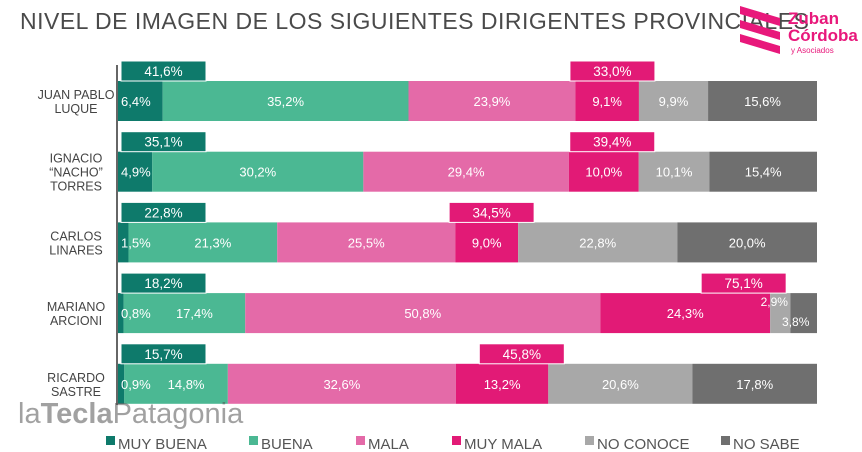 This screenshot has height=452, width=862. Describe the element at coordinates (186, 384) in the screenshot. I see `data-label: 14,8%` at that location.